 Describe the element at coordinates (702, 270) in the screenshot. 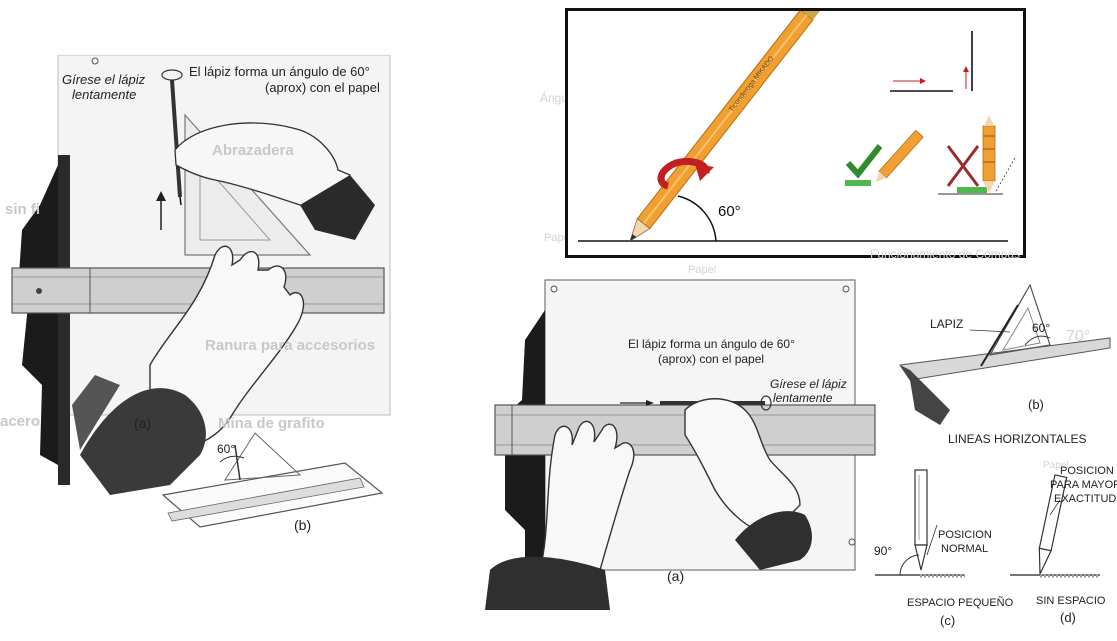

I see `bg-word-papel-2: Papel` at that location.